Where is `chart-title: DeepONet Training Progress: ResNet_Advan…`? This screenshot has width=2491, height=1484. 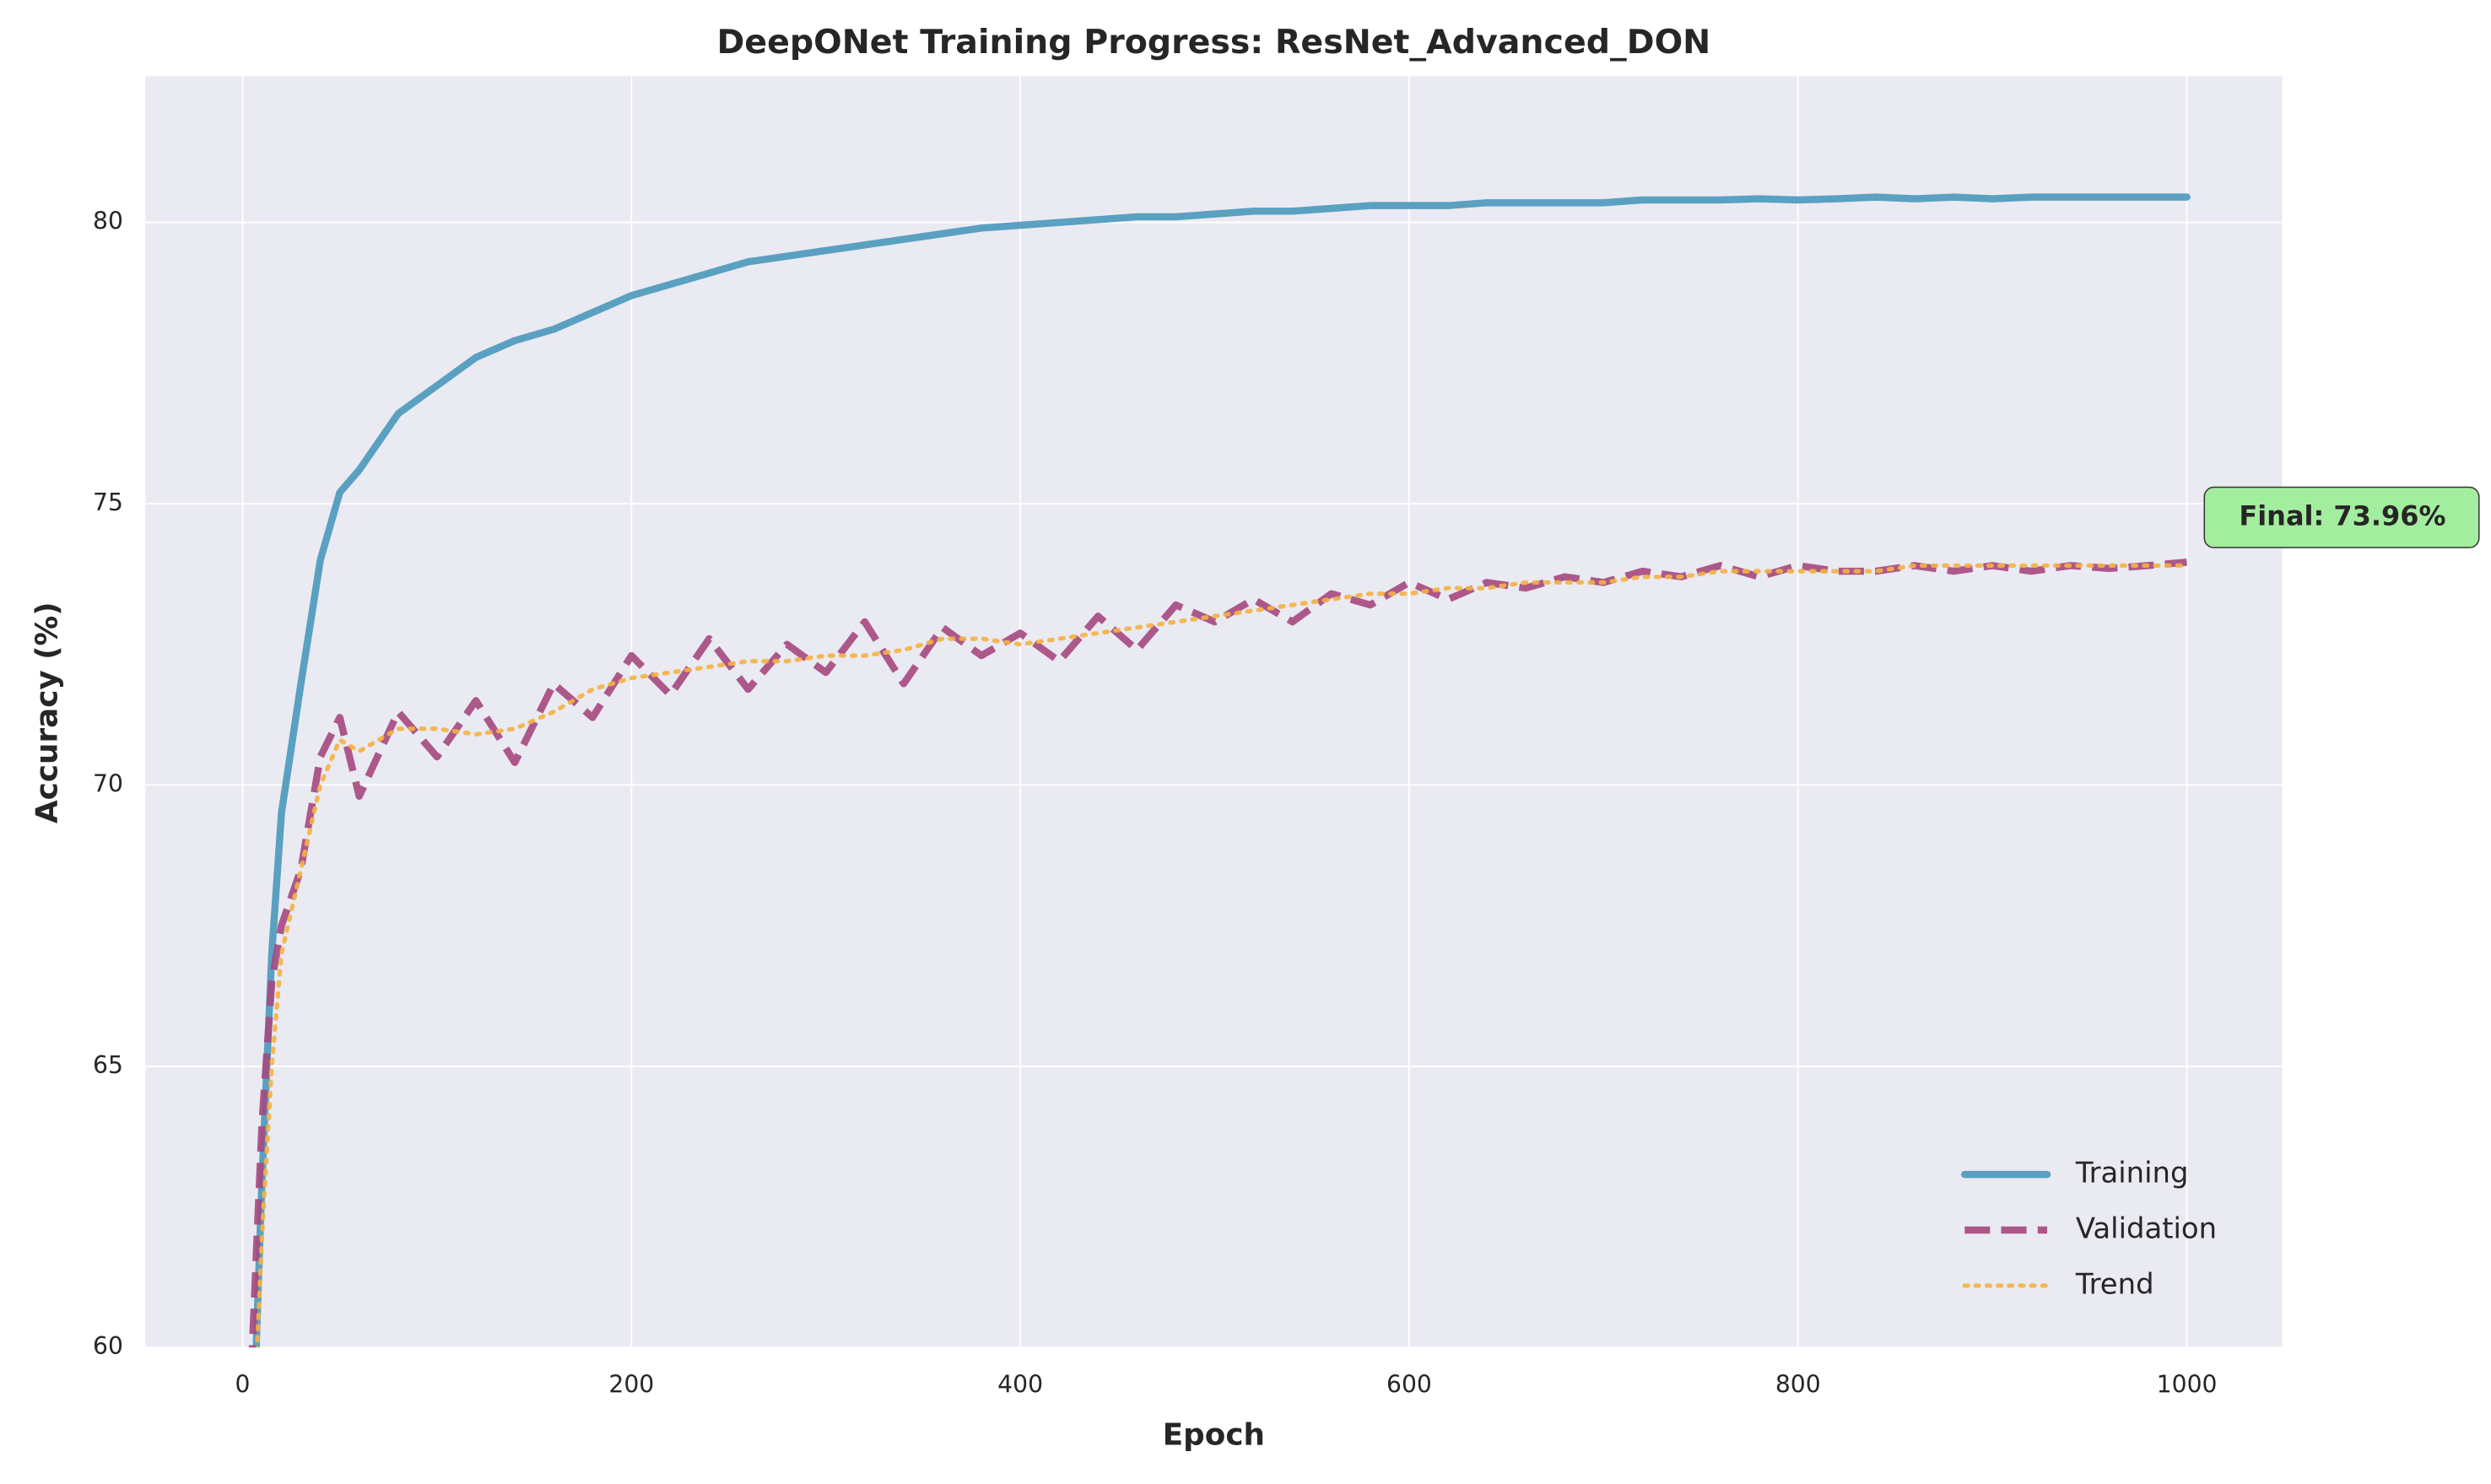 chart-title: DeepONet Training Progress: ResNet_Advan… is located at coordinates (1214, 42).